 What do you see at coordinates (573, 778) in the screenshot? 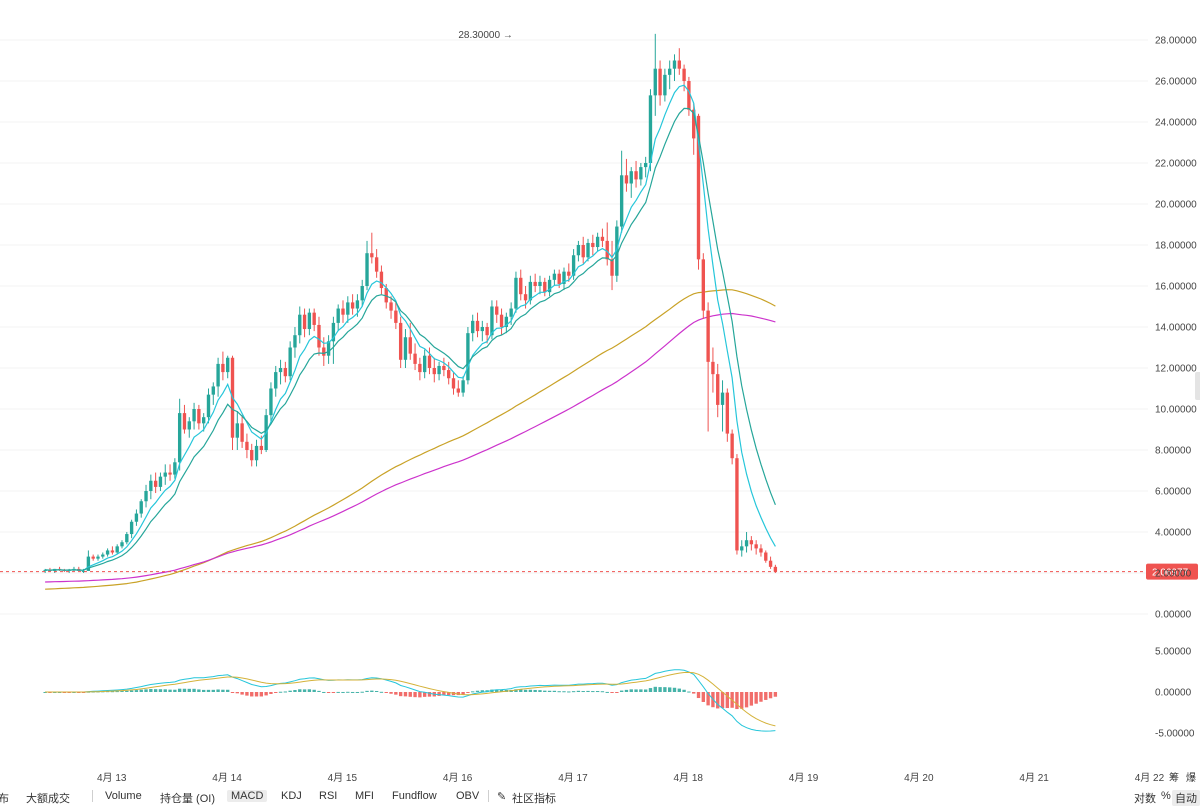
I see `time-tick-label: 4月 17` at bounding box center [573, 778].